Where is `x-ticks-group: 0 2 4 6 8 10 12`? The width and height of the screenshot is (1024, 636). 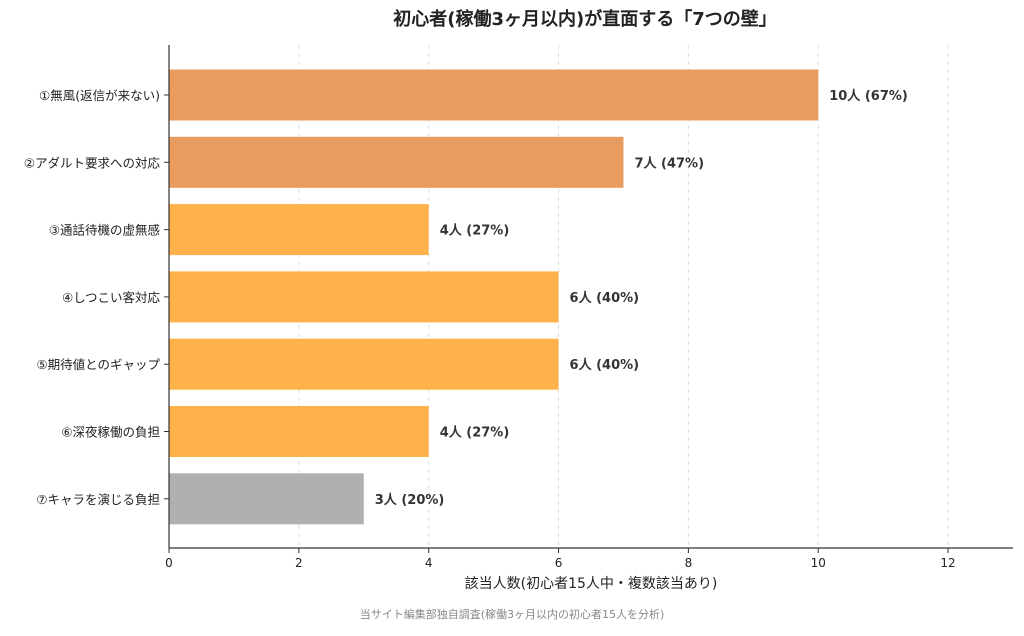
x-ticks-group: 0 2 4 6 8 10 12 is located at coordinates (560, 559).